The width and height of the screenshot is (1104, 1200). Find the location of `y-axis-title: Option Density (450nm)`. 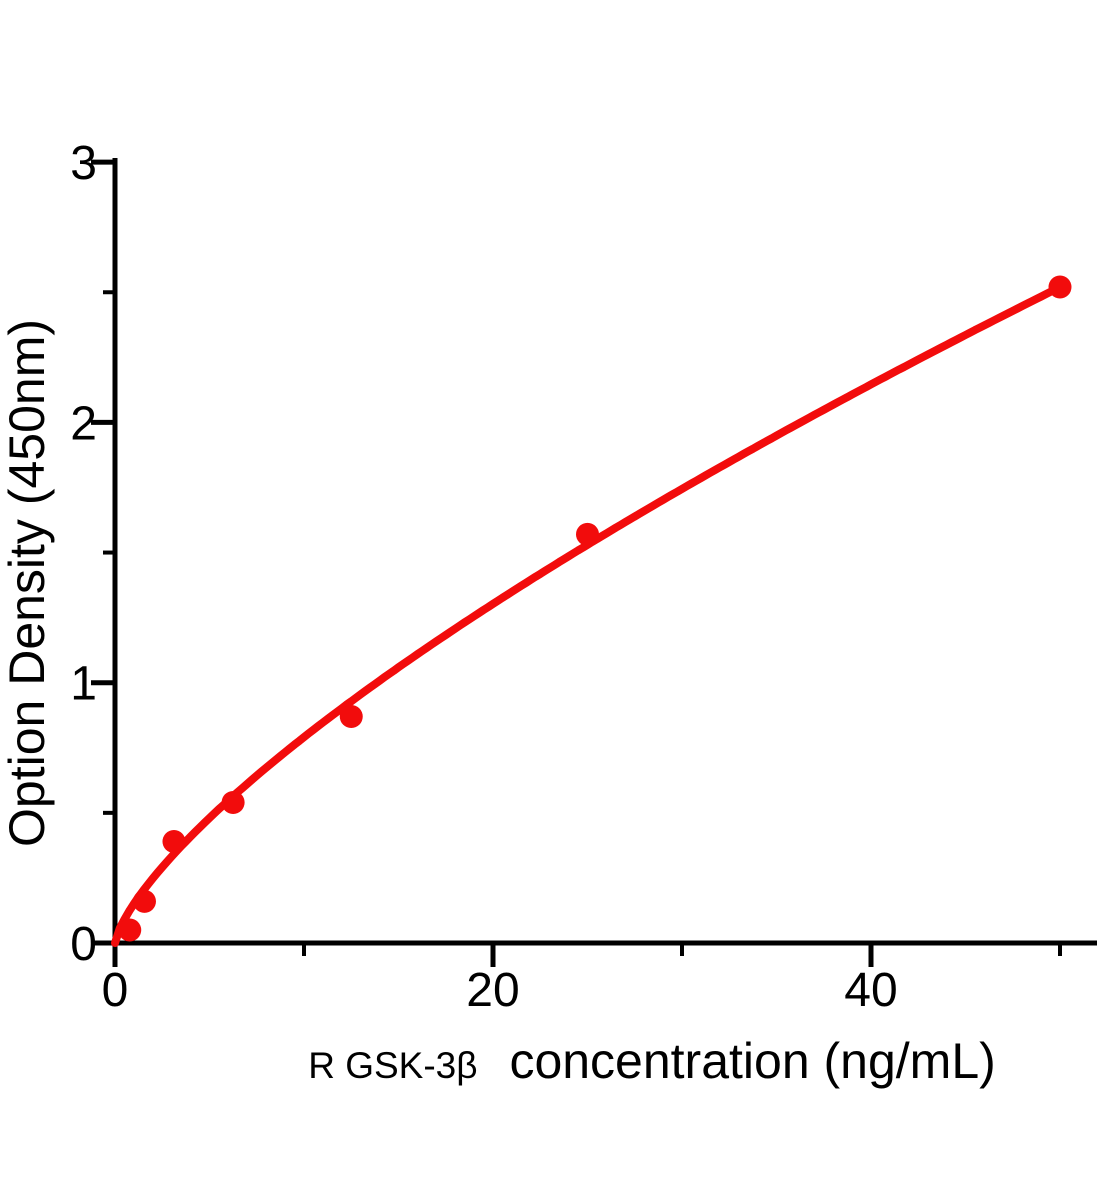

y-axis-title: Option Density (450nm) is located at coordinates (27, 583).